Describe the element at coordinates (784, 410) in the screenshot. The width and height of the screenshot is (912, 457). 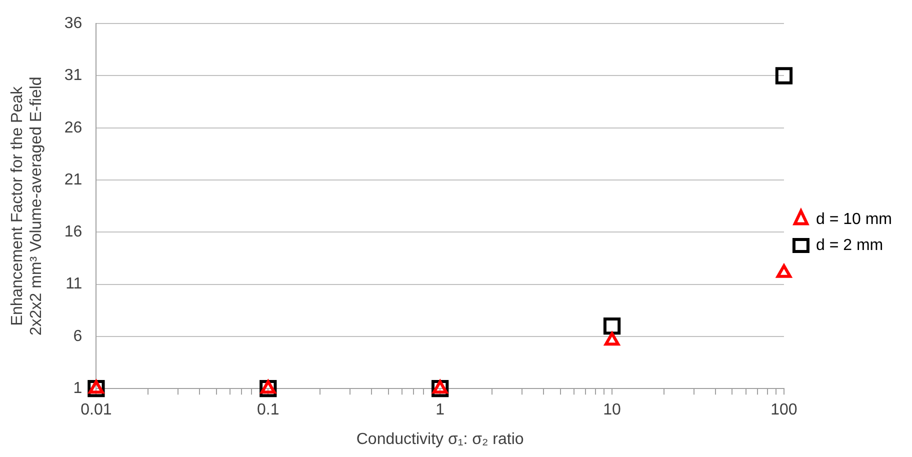
I see `x-tick-label: 100` at that location.